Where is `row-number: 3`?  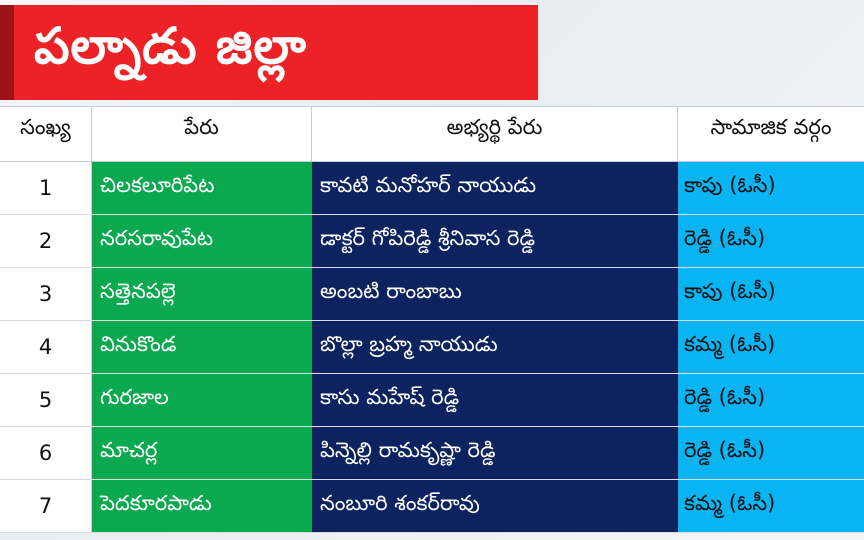
row-number: 3 is located at coordinates (46, 294).